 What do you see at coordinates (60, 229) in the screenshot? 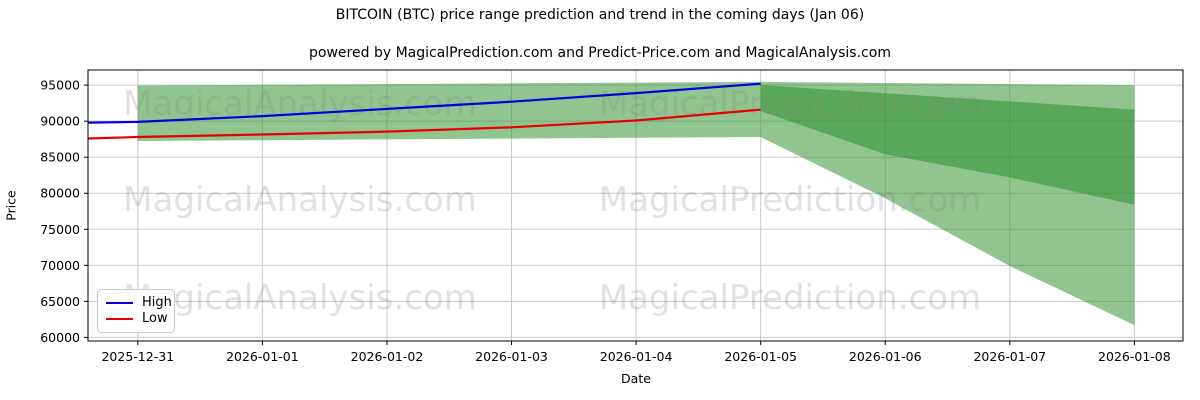
I see `y-tick-label: 75000` at bounding box center [60, 229].